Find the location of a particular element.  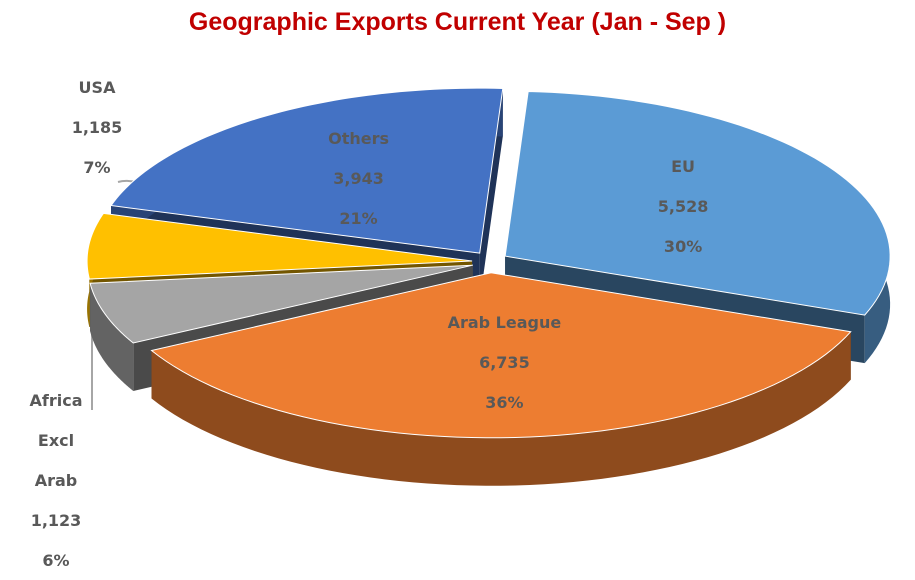

slice-value: 1,185 is located at coordinates (97, 127).